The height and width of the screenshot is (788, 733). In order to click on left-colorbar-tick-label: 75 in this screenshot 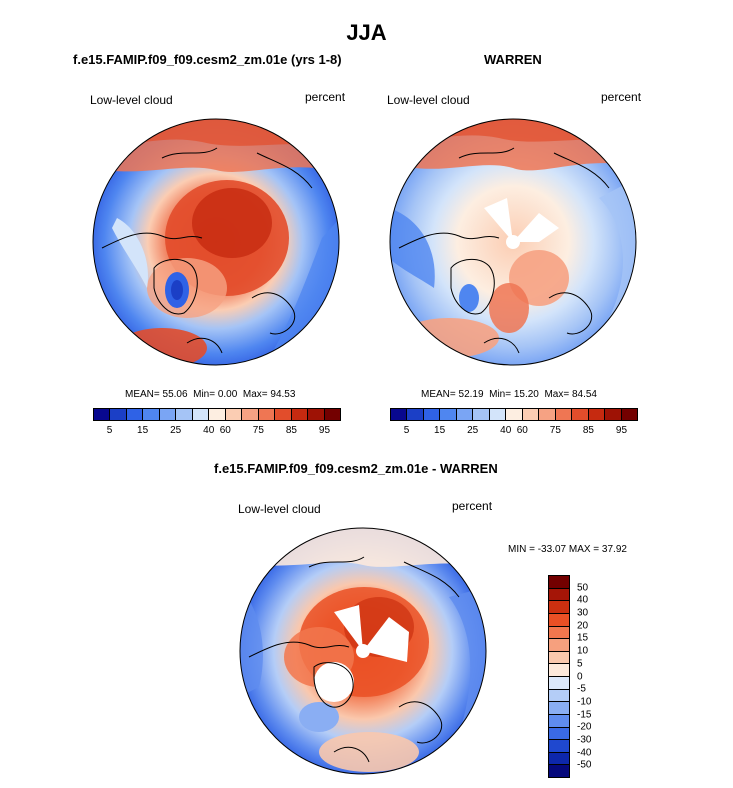, I will do `click(258, 430)`.